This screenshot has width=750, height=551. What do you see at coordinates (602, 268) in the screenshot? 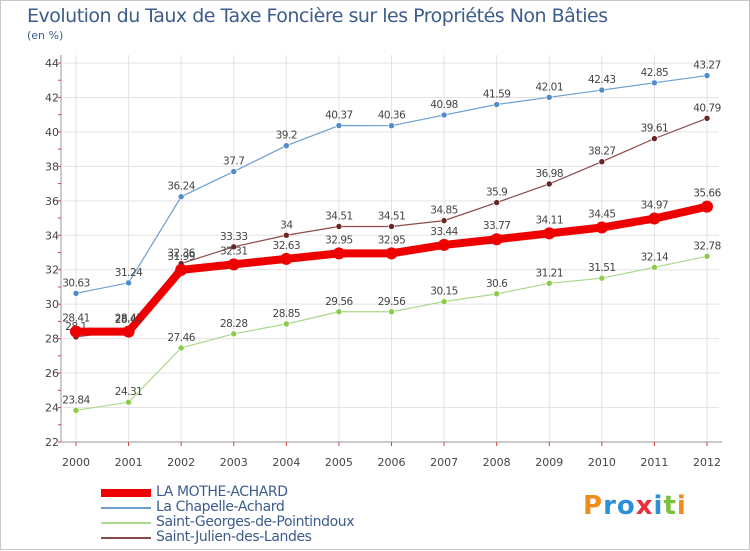
I see `data-label-saint-georges-de-pointindoux: 31.51` at bounding box center [602, 268].